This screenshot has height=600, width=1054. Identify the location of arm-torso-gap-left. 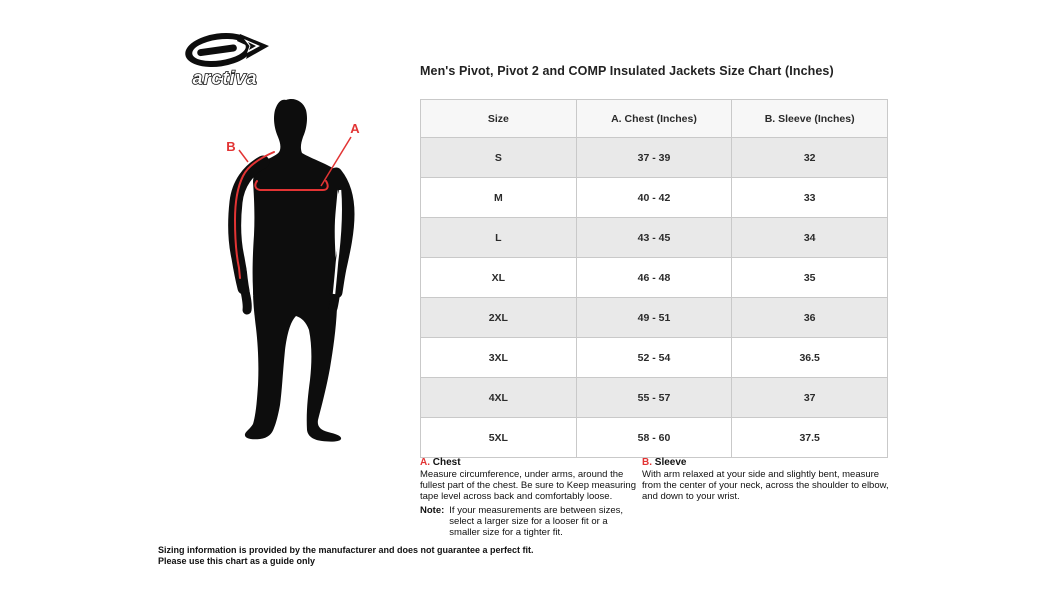
(249, 245).